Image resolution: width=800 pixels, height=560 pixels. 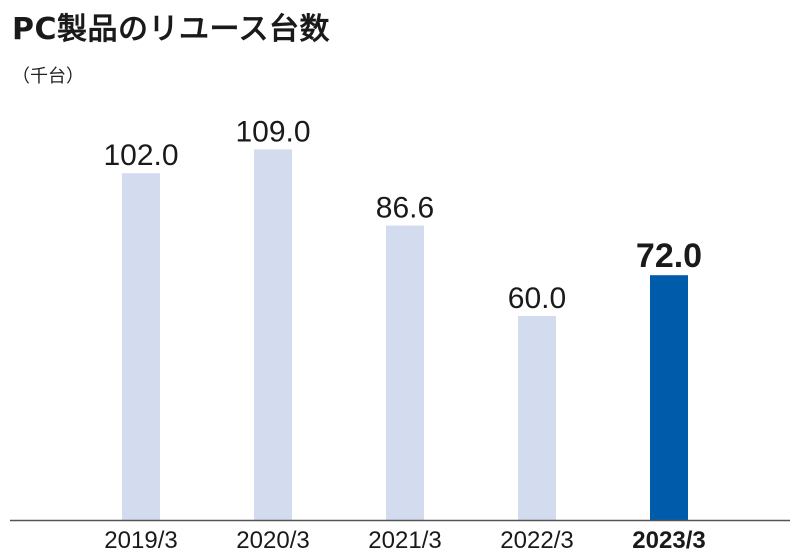 What do you see at coordinates (405, 208) in the screenshot?
I see `value-label-2021-3: 86.6` at bounding box center [405, 208].